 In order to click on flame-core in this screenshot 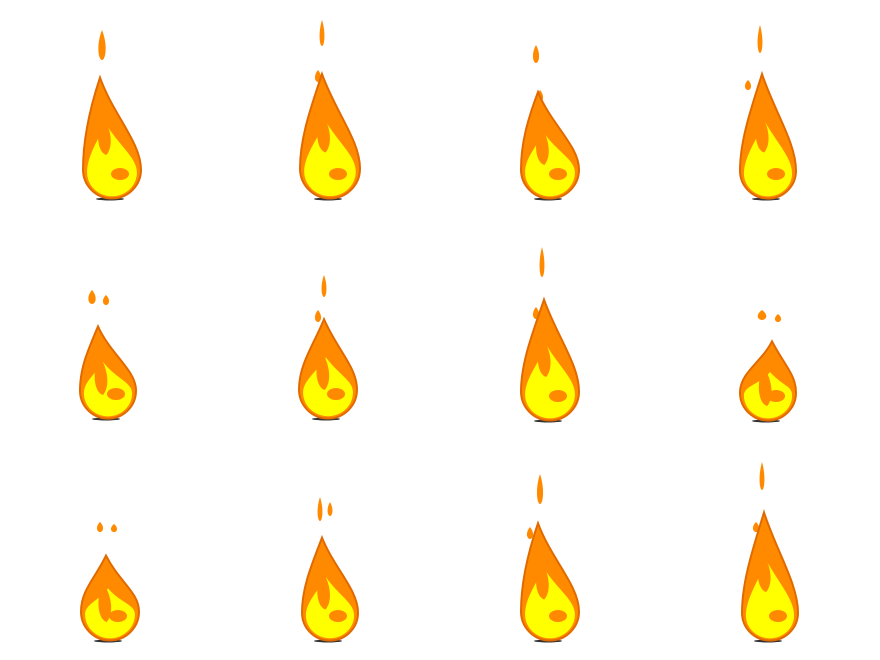, I will do `click(328, 387)`.